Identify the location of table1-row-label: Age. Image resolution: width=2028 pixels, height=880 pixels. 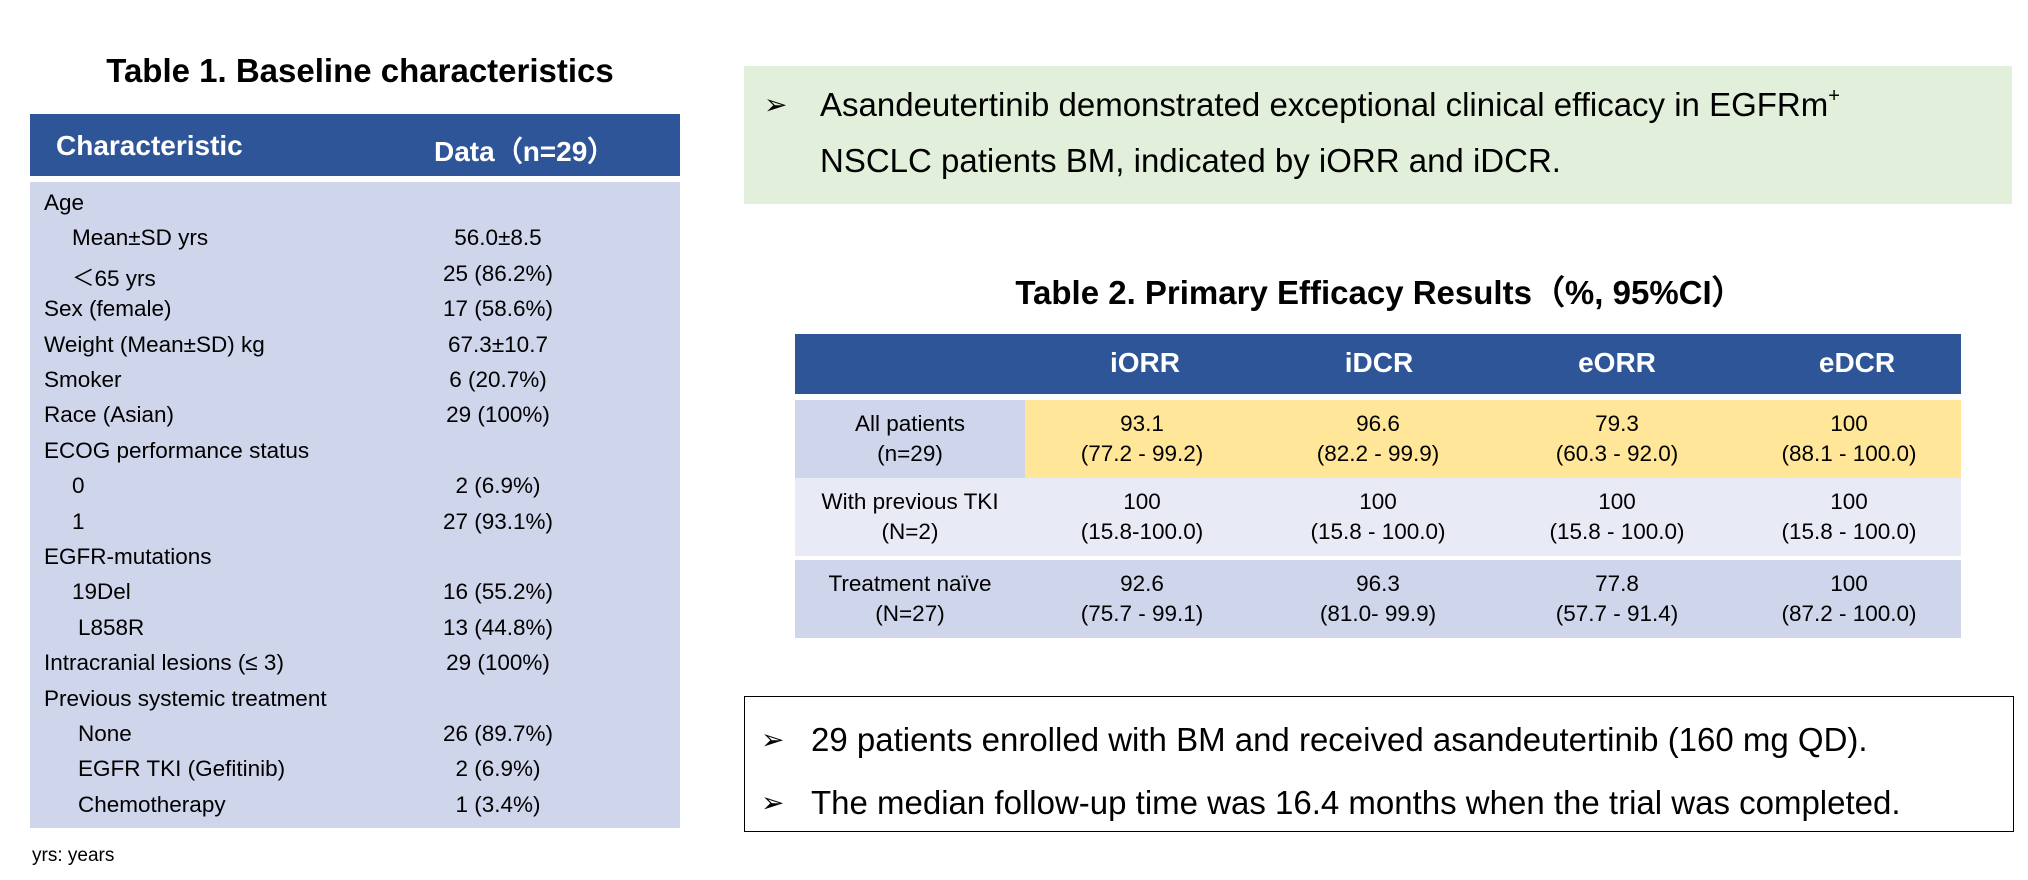
(64, 202).